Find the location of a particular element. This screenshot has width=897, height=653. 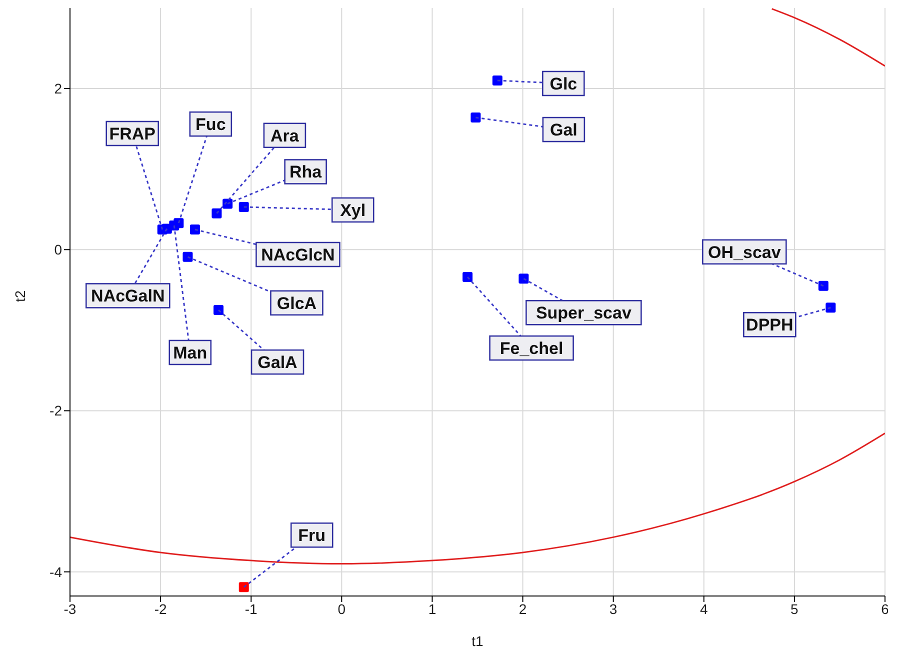

annotation: Super_scav is located at coordinates (584, 313).